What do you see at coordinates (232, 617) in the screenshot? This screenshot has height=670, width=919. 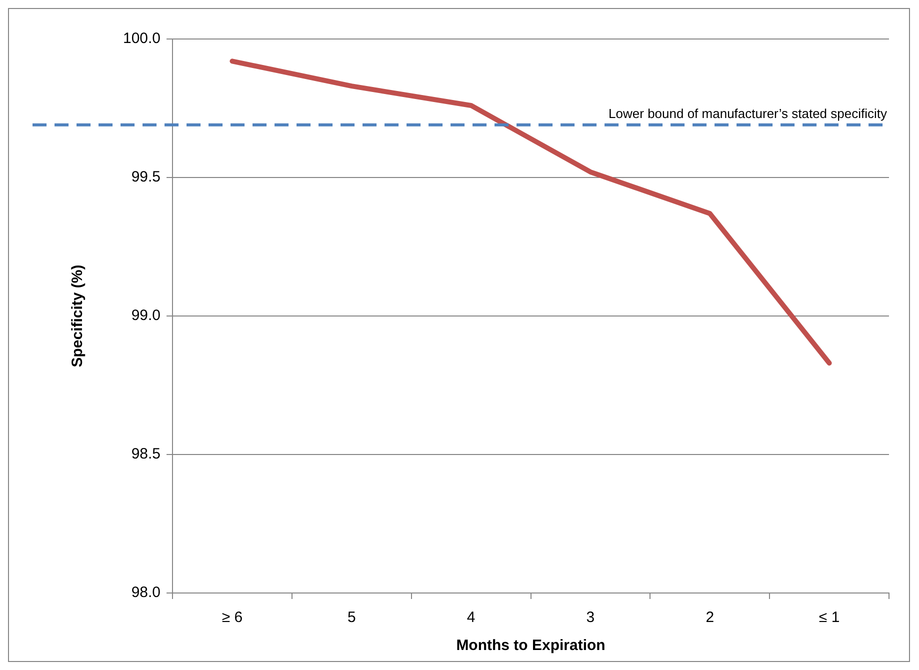 I see `x-tick-label: ≥ 6` at bounding box center [232, 617].